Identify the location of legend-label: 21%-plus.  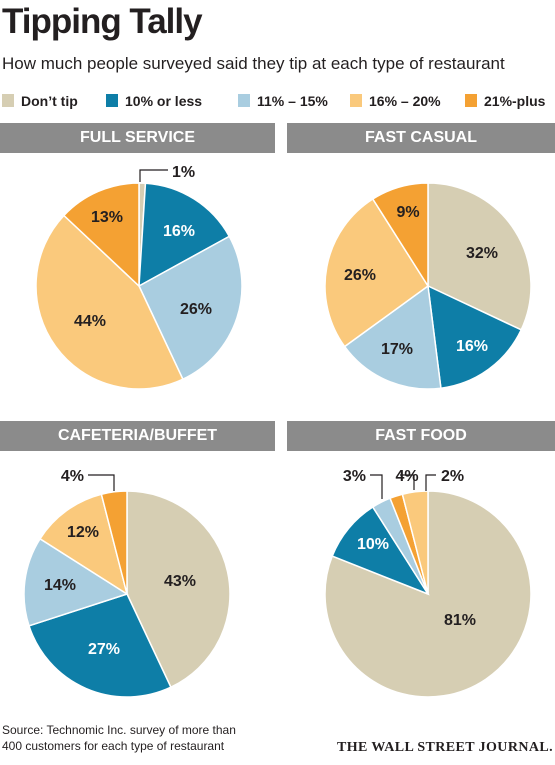
(515, 101).